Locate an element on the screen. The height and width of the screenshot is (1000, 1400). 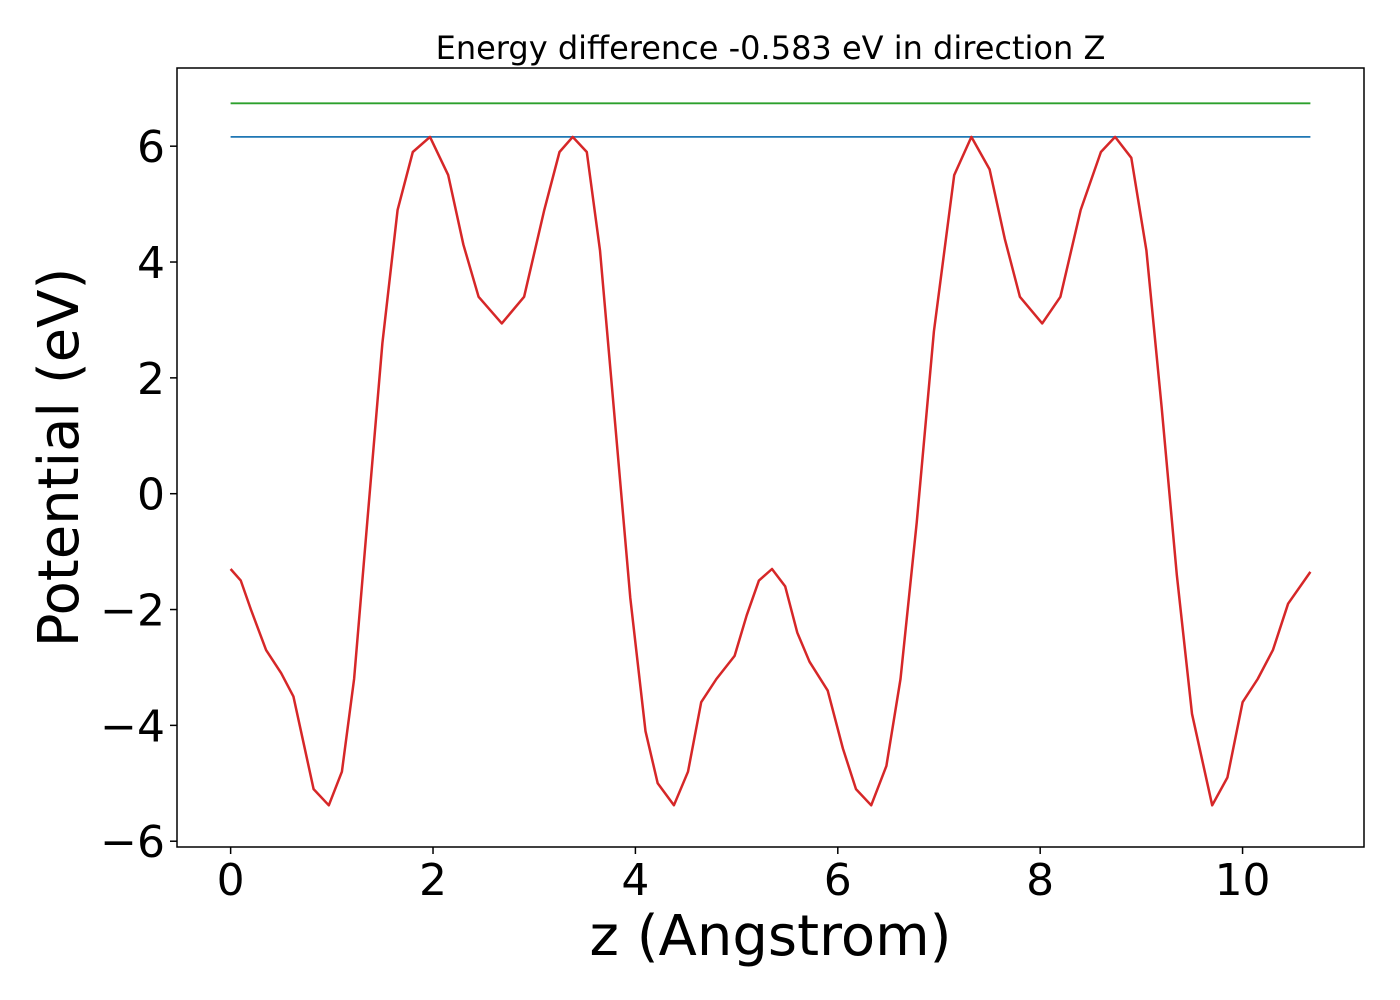
y-tick-label: −6 is located at coordinates (132, 842).